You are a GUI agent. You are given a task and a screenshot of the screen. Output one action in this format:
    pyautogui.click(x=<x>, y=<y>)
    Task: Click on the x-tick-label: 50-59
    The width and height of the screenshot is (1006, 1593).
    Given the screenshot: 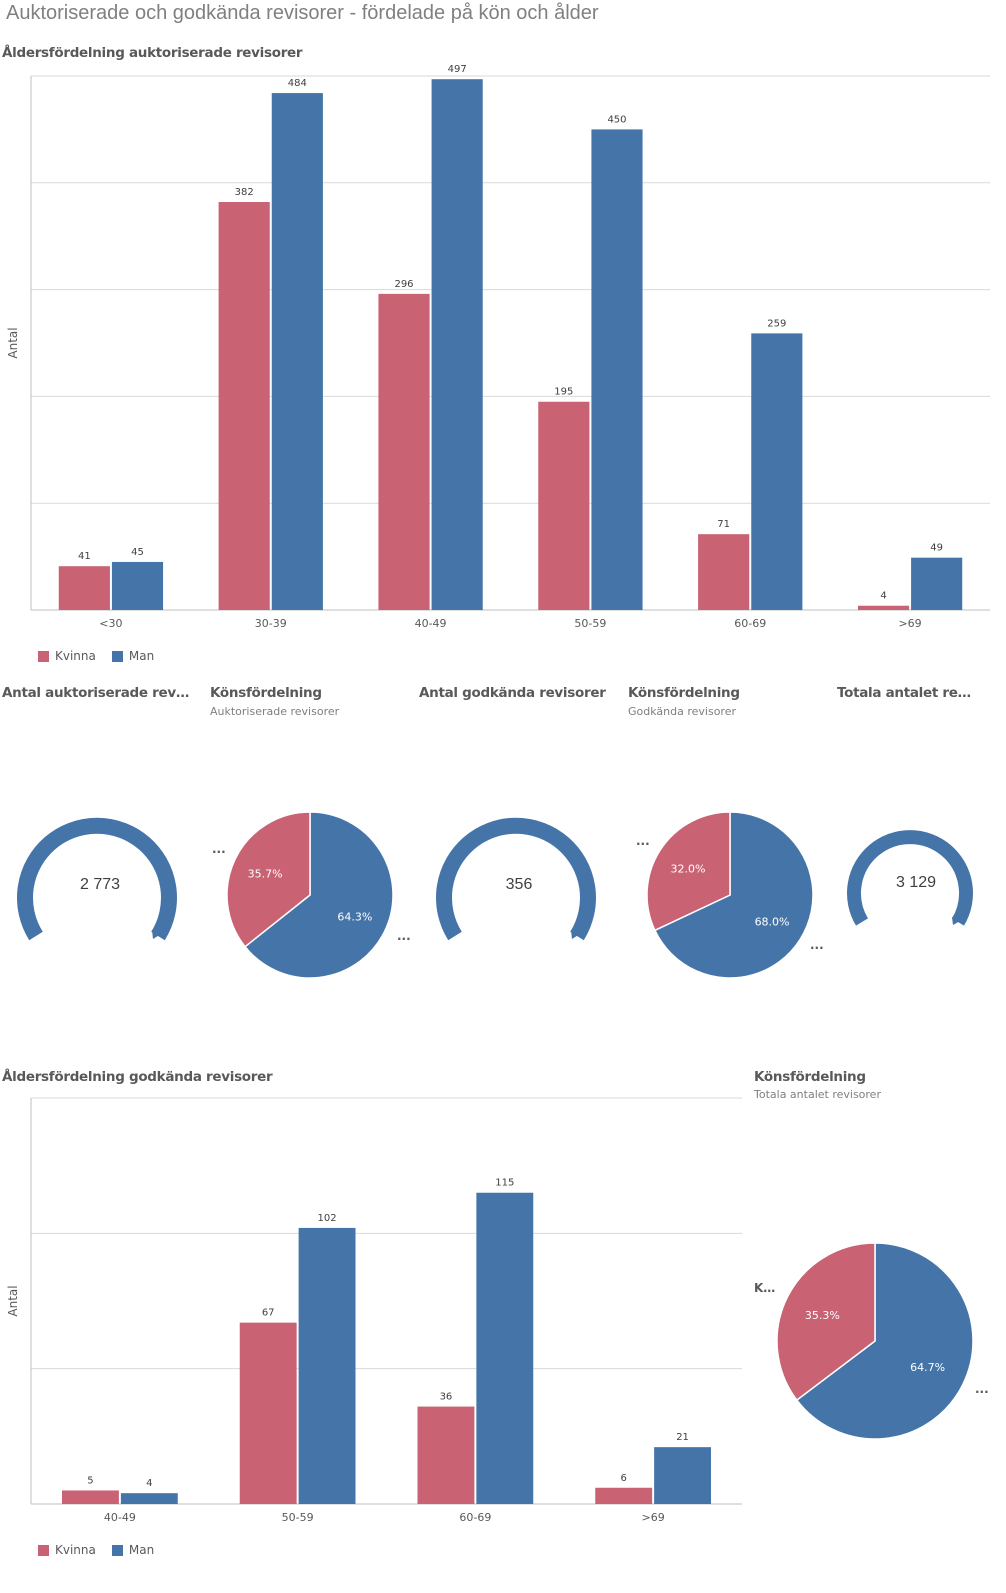 What is the action you would take?
    pyautogui.click(x=298, y=1517)
    